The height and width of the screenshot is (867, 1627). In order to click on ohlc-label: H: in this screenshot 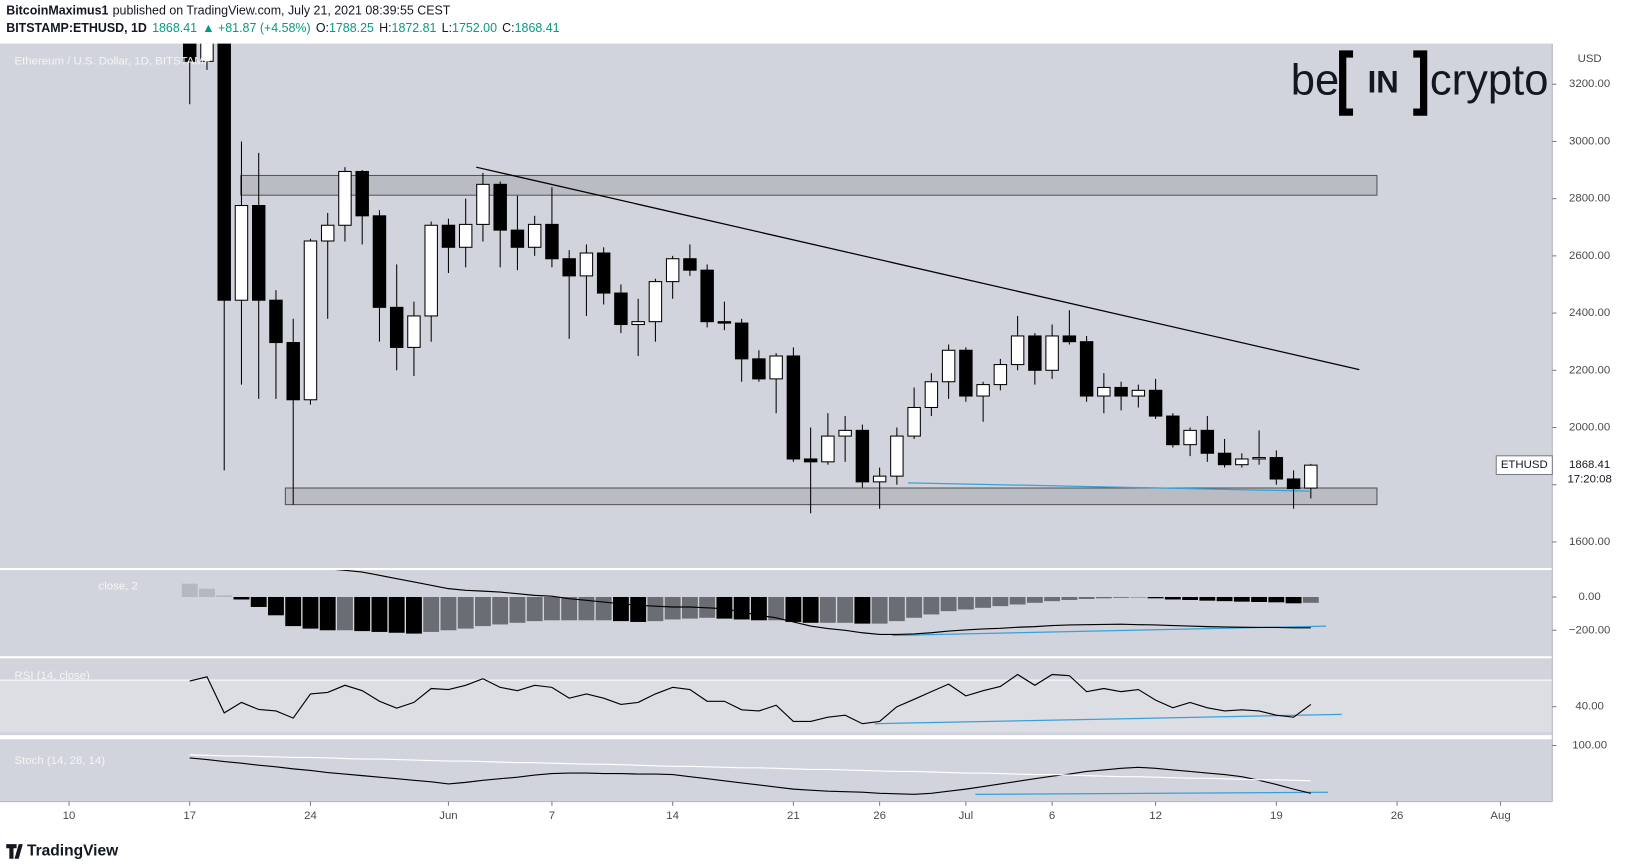, I will do `click(385, 28)`.